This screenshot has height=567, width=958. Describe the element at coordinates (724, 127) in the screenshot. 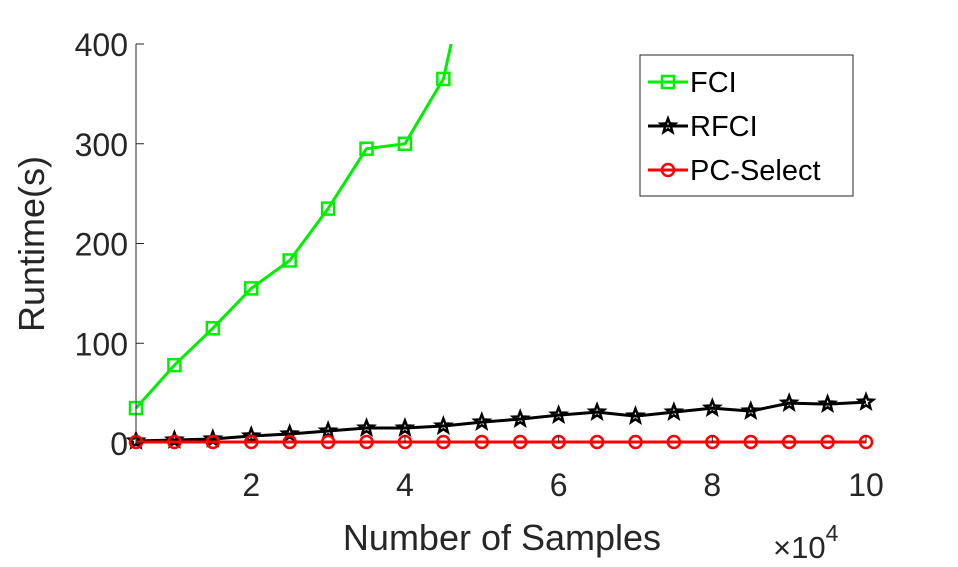

I see `legend-label-rfci: RFCI` at that location.